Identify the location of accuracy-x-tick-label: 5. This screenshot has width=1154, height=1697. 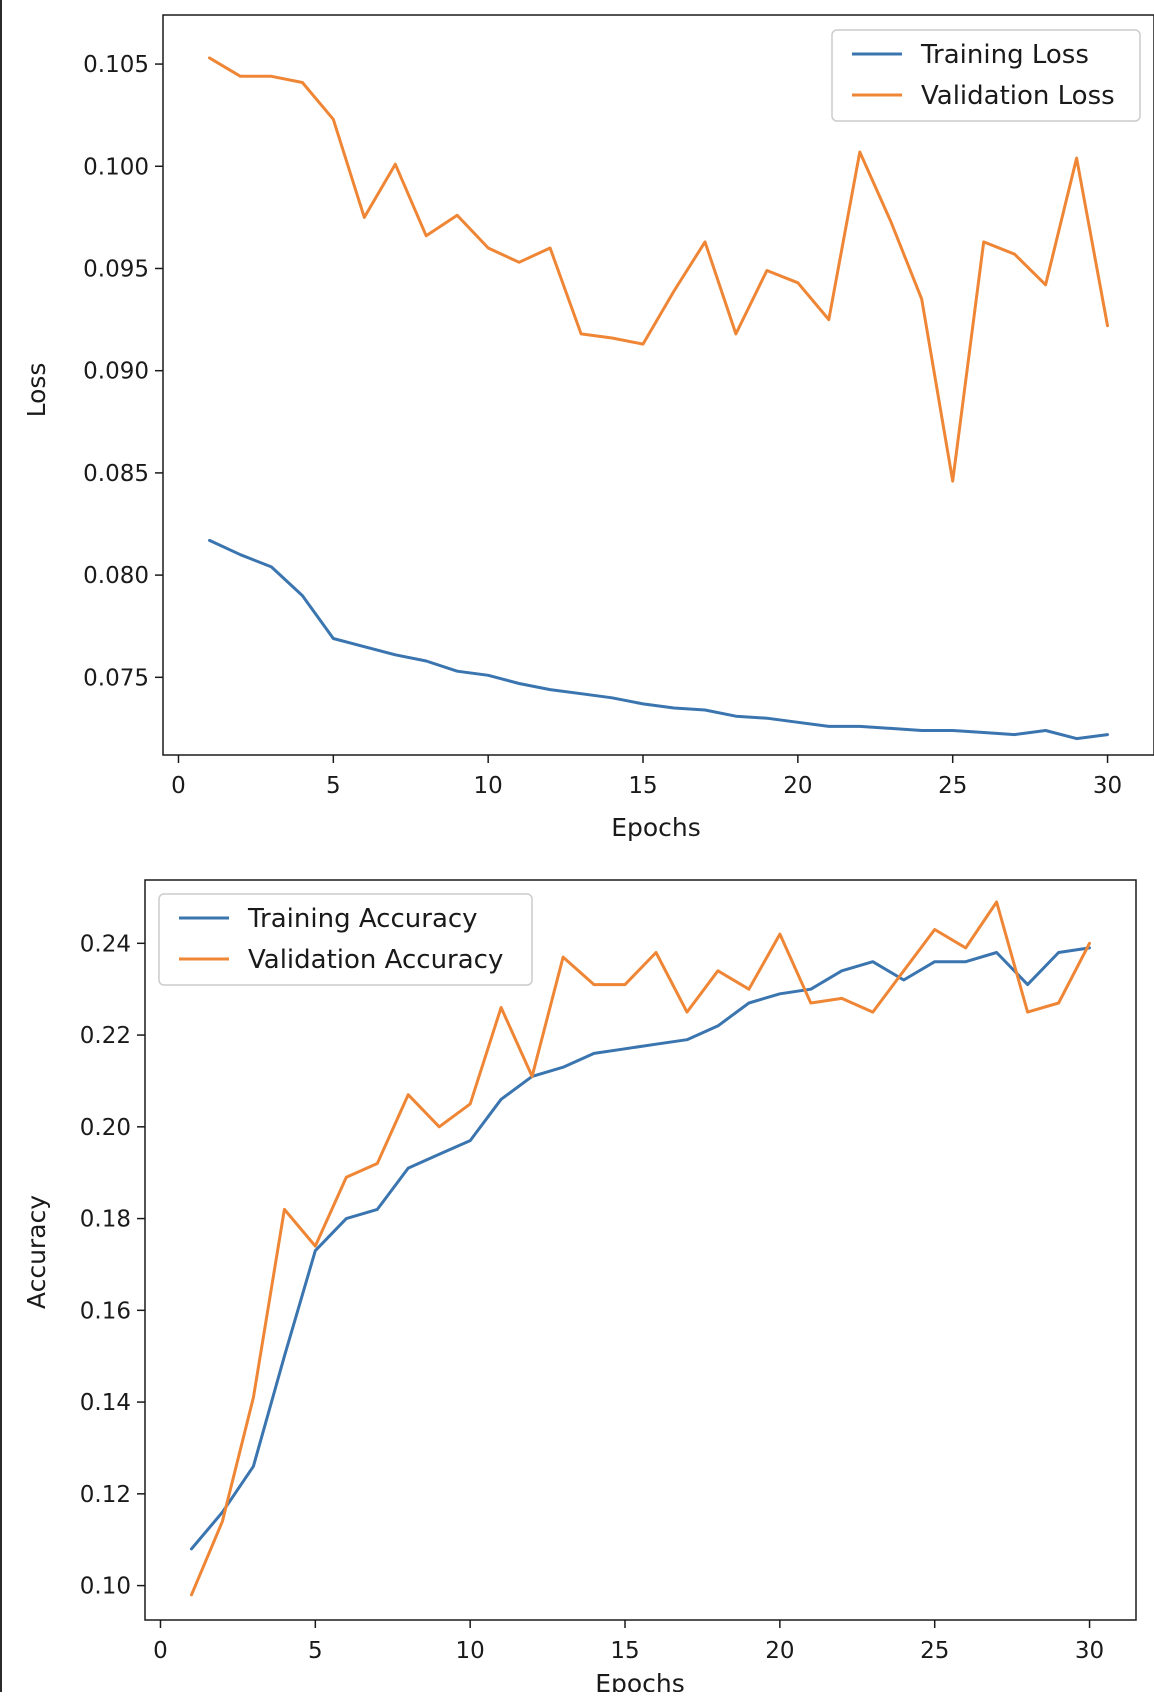
(315, 1651).